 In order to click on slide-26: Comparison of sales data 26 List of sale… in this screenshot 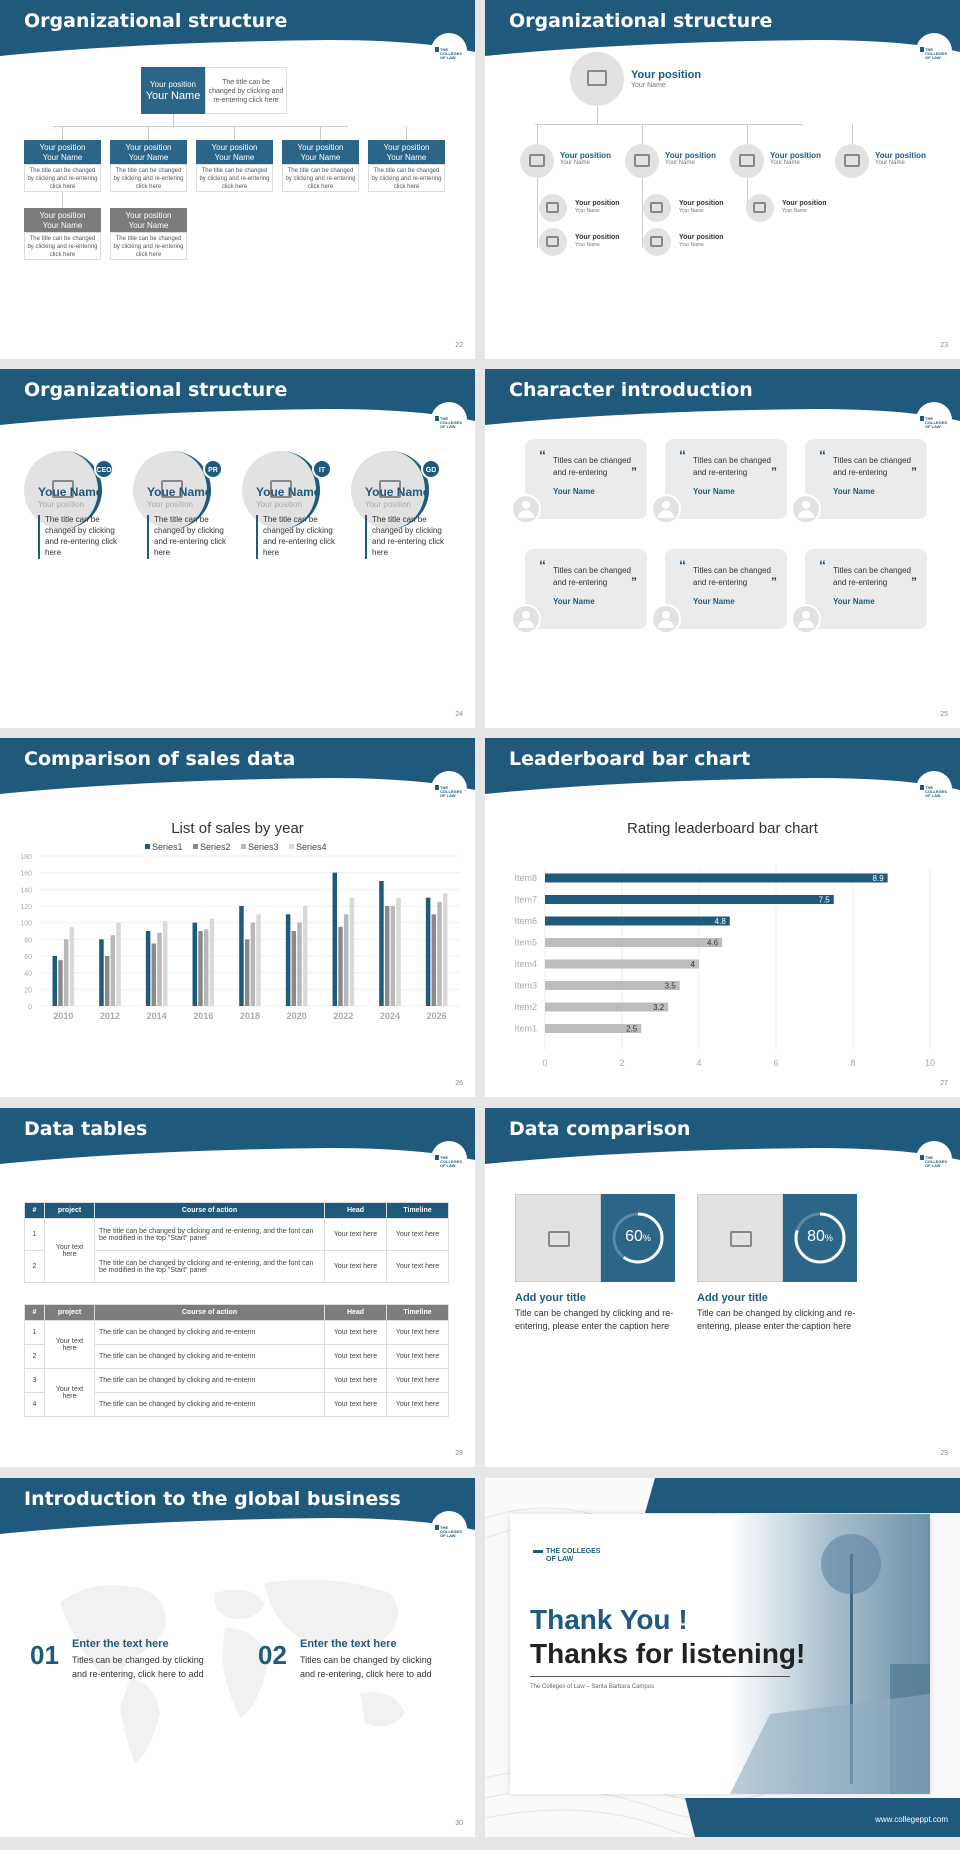, I will do `click(237, 917)`.